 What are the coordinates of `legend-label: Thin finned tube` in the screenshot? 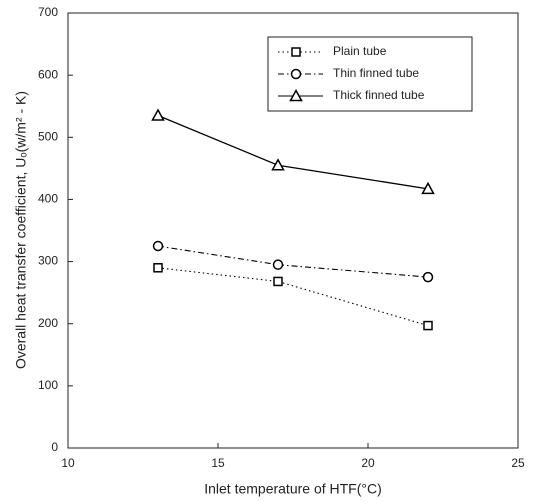 It's located at (376, 73).